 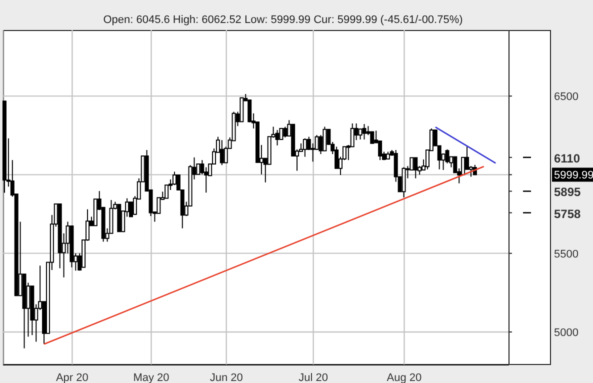 What do you see at coordinates (566, 254) in the screenshot?
I see `y-tick-label: 5500` at bounding box center [566, 254].